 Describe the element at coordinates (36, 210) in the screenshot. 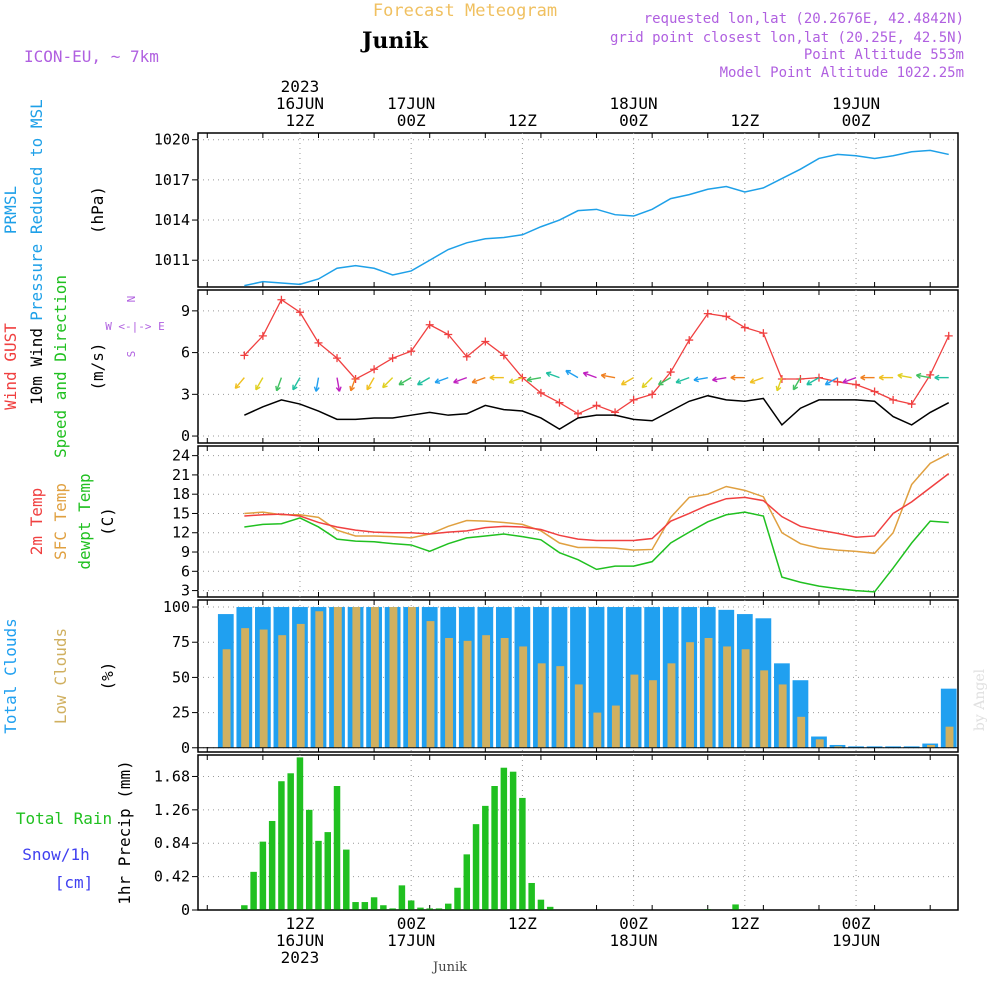

I see `pressure-label: Pressure Reduced to MSL` at that location.